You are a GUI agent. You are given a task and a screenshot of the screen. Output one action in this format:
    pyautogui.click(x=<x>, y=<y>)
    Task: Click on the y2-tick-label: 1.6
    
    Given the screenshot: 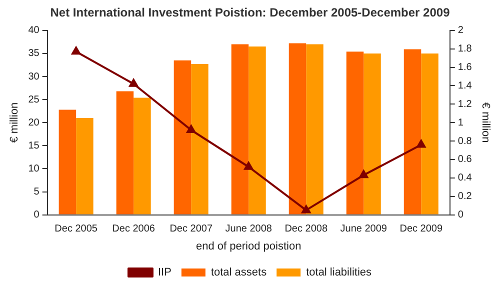 What is the action you would take?
    pyautogui.click(x=465, y=68)
    